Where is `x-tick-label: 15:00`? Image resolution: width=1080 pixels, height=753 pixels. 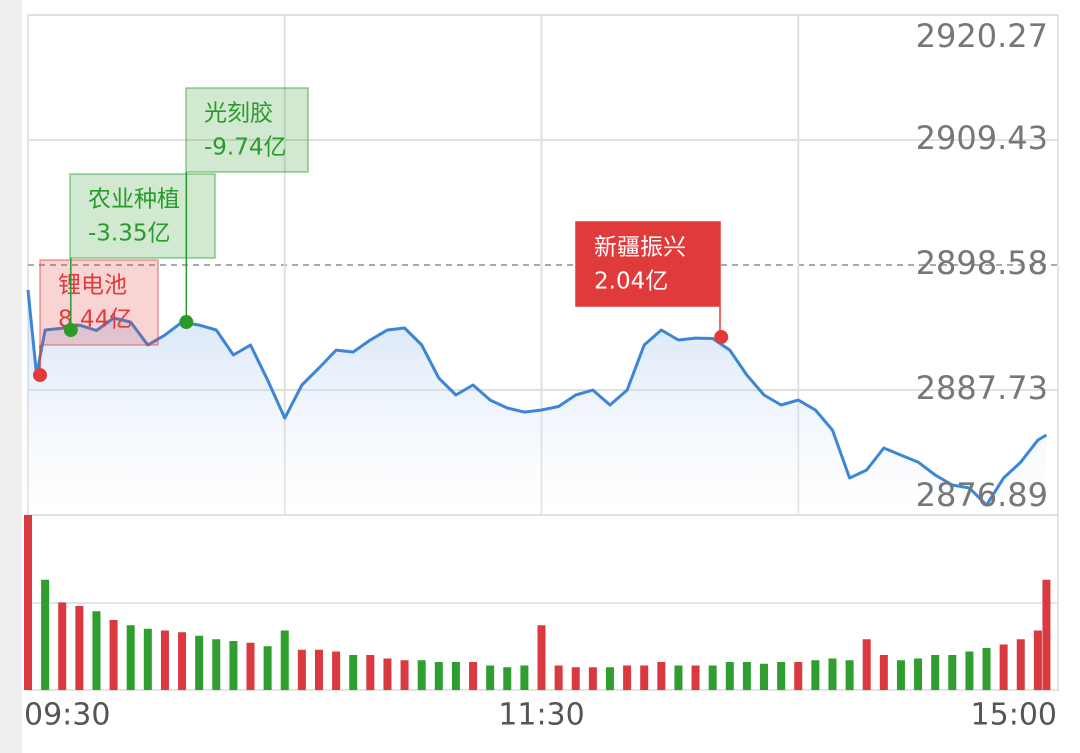
x-tick-label: 15:00 is located at coordinates (1014, 715).